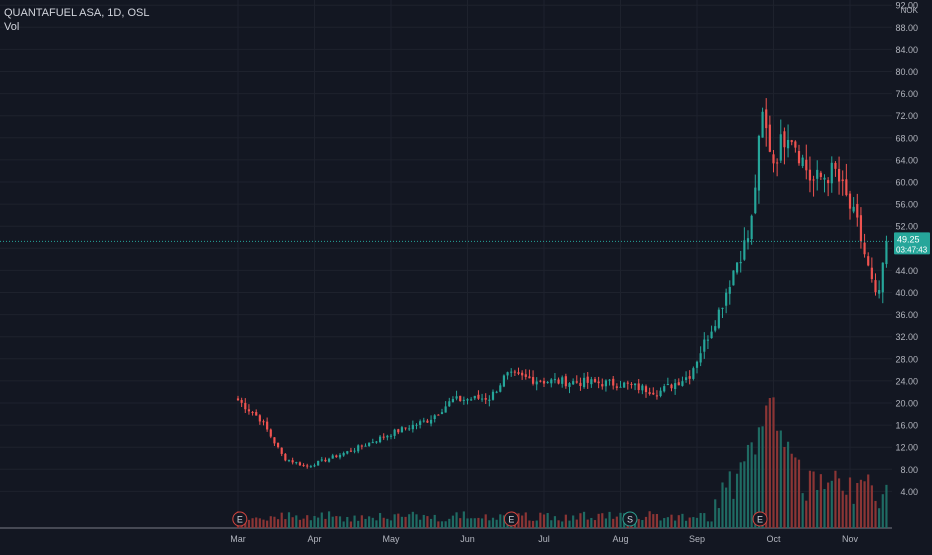 The height and width of the screenshot is (555, 932). I want to click on price-tick-label: 60.00, so click(906, 183).